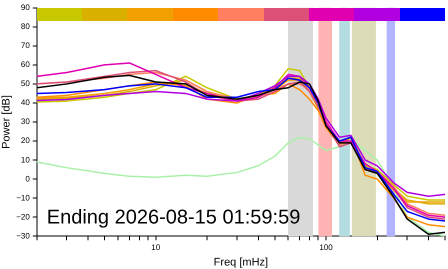 The width and height of the screenshot is (448, 269). I want to click on y-tick-label: 30, so click(25, 121).